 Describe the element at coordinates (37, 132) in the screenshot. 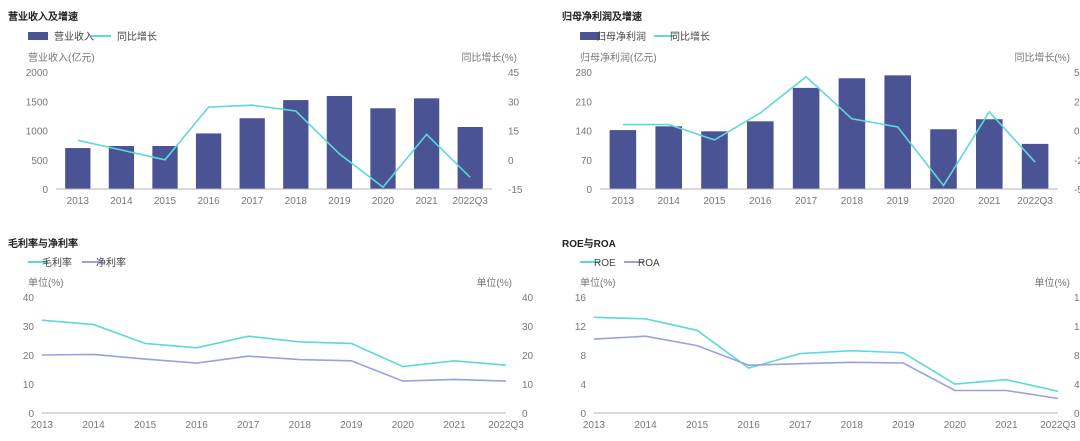

I see `y-tick-label-left: 1000` at that location.